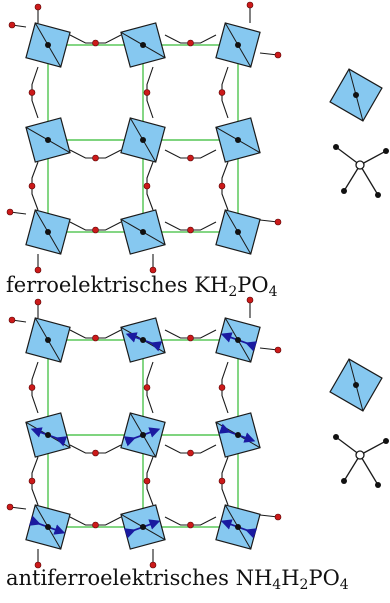 The image size is (390, 603). I want to click on caption-prefix: antiferroelektrisches, so click(121, 578).